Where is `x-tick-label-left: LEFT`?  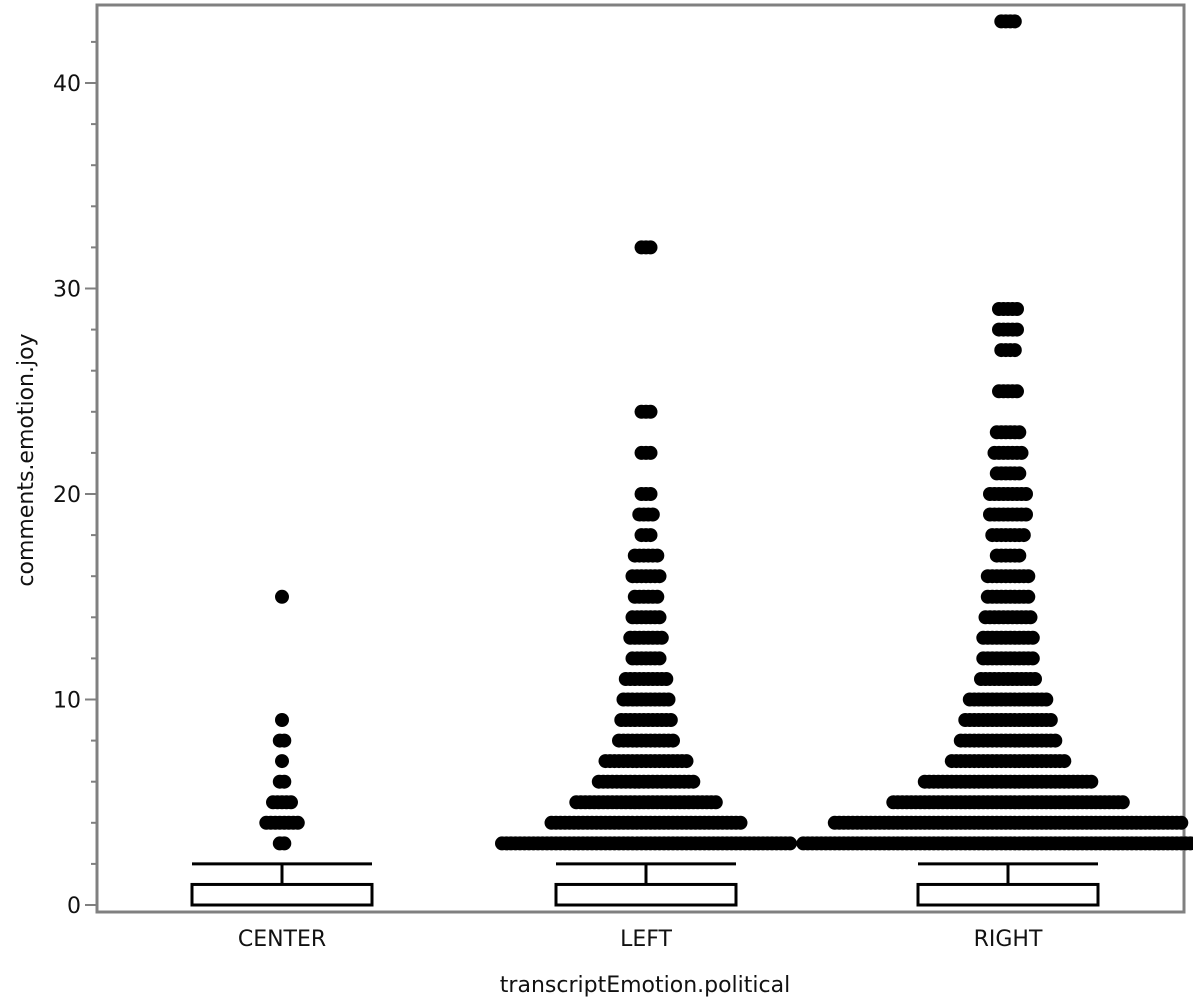 x-tick-label-left: LEFT is located at coordinates (646, 939).